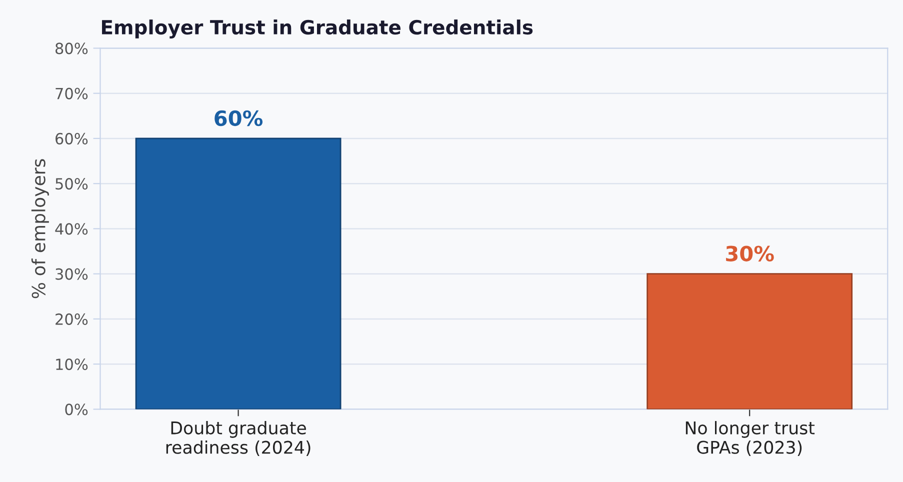  What do you see at coordinates (750, 254) in the screenshot?
I see `data-label: 30%` at bounding box center [750, 254].